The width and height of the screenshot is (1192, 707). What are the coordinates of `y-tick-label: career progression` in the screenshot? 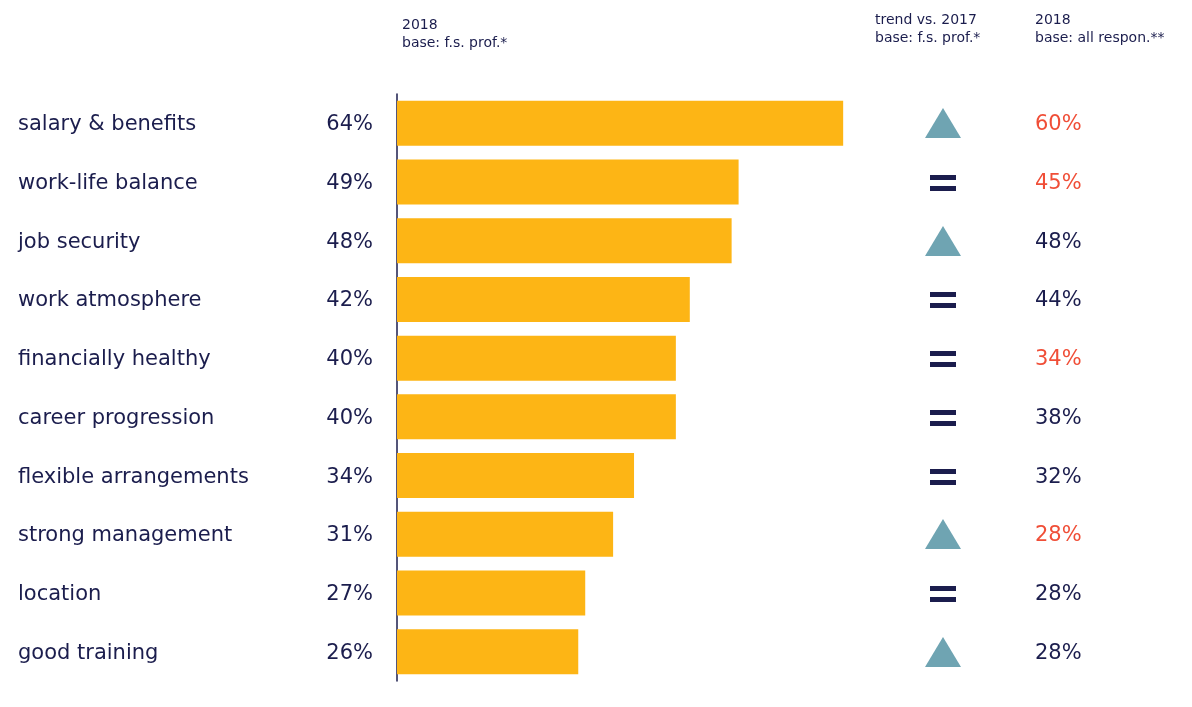 It's located at (116, 416).